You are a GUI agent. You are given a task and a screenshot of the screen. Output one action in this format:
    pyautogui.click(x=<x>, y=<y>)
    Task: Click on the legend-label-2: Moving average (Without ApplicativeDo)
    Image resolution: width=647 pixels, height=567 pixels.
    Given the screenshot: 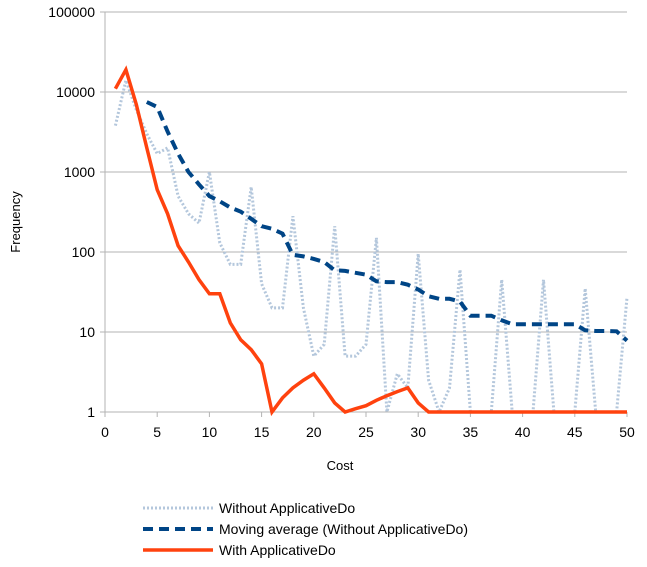 What is the action you would take?
    pyautogui.click(x=343, y=529)
    